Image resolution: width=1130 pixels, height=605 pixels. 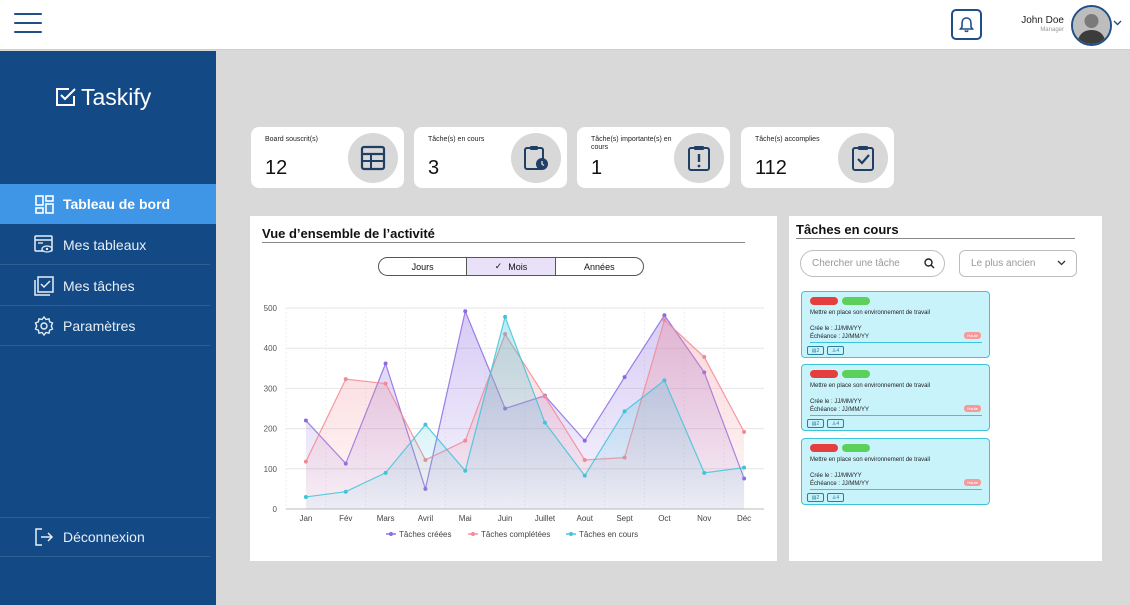 What do you see at coordinates (327, 157) in the screenshot?
I see `stat-card-boards: Board souscrit(s) 12` at bounding box center [327, 157].